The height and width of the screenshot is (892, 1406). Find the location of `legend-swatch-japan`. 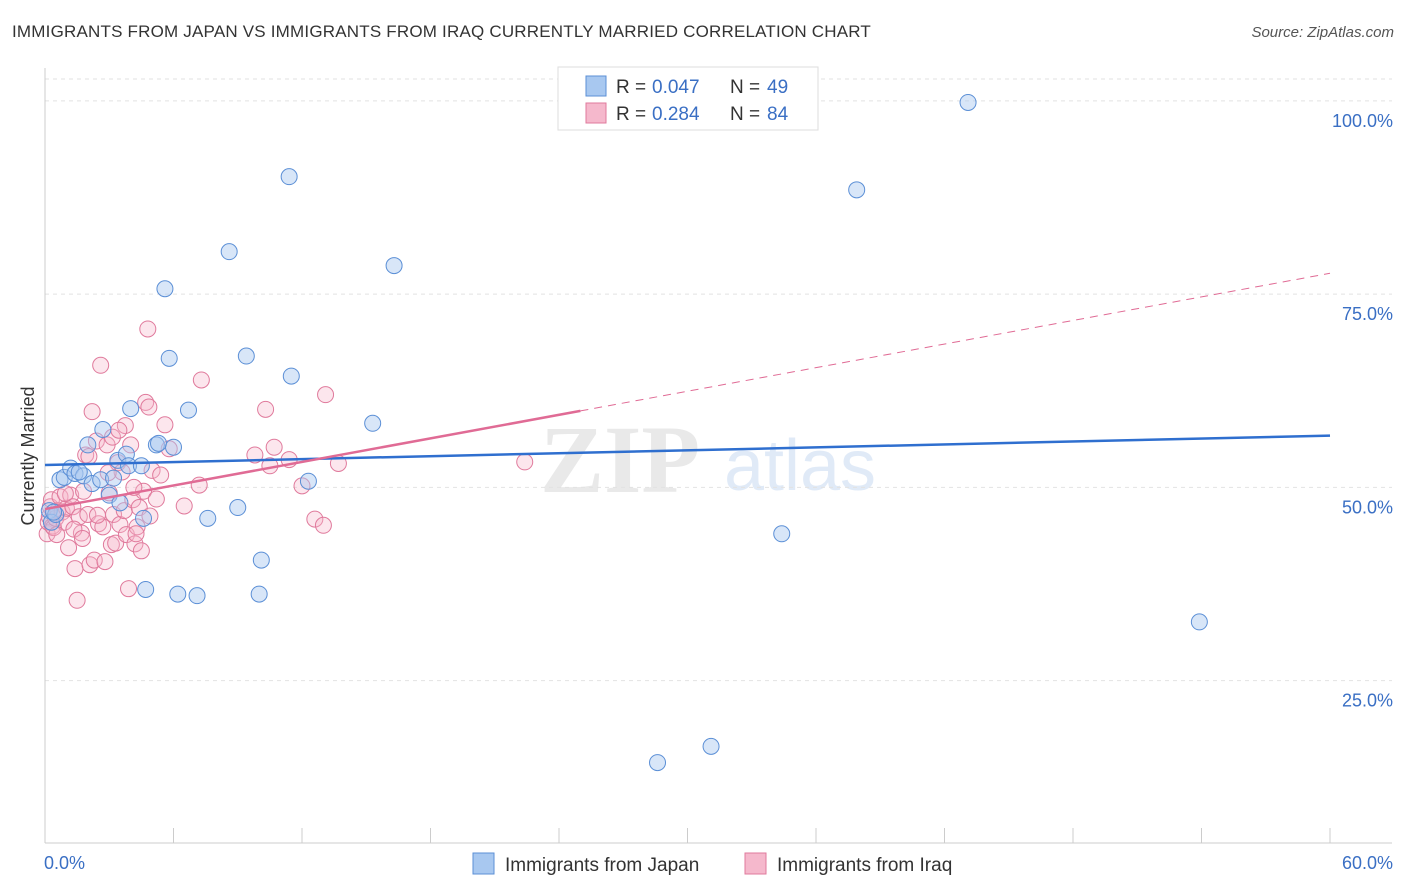

legend-swatch-japan is located at coordinates (596, 86).